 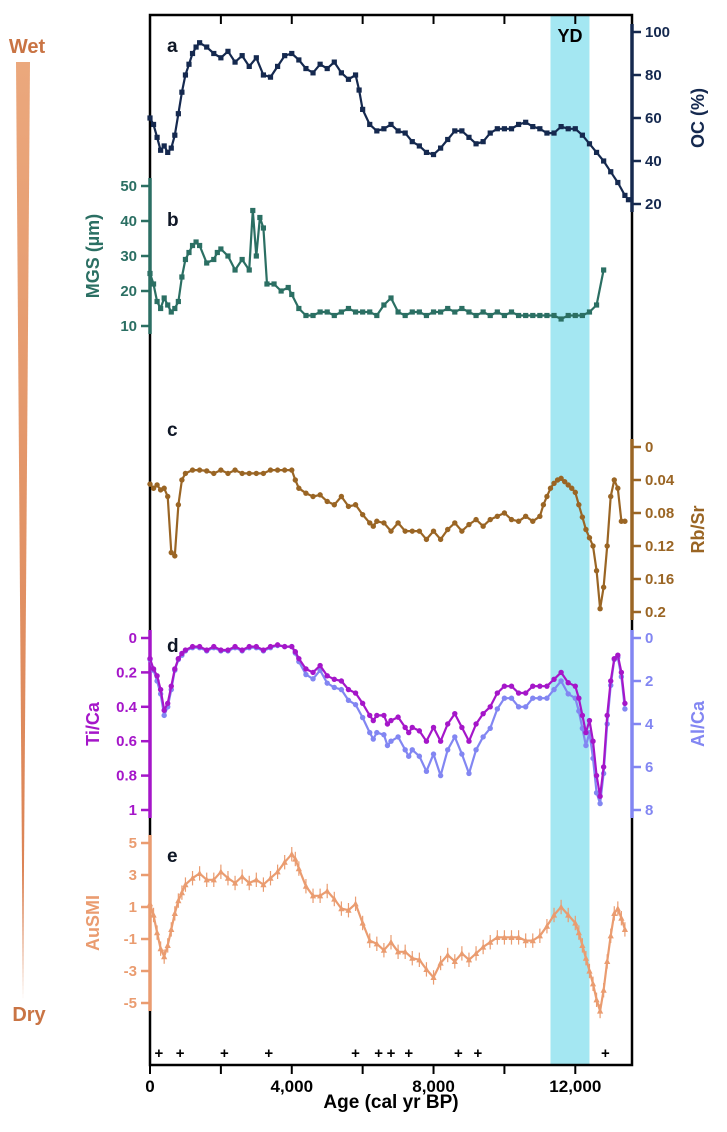 I want to click on b-tick-label: 40, so click(x=128, y=221).